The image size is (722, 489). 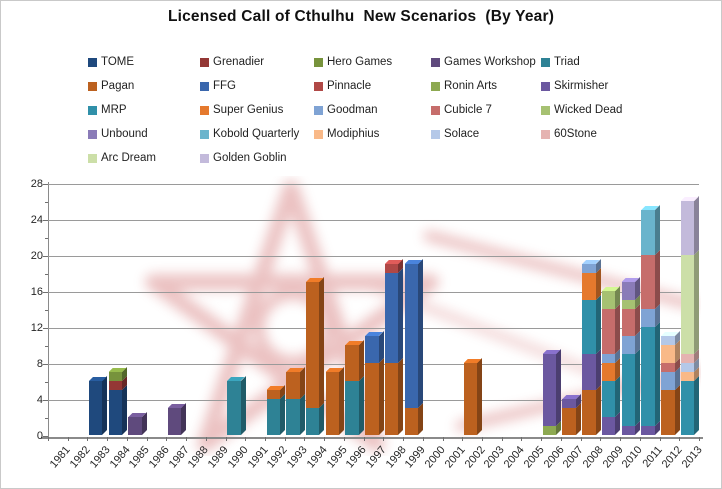 What do you see at coordinates (144, 86) in the screenshot?
I see `legend-item: Pagan` at bounding box center [144, 86].